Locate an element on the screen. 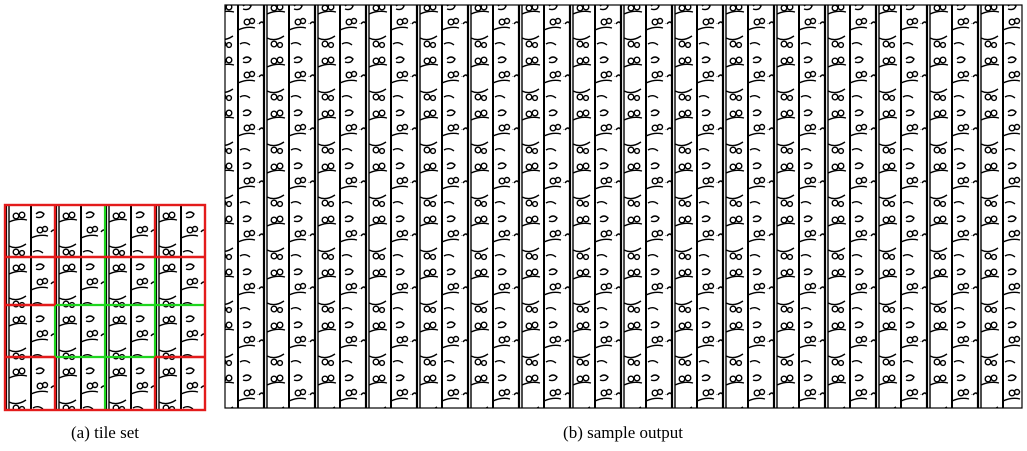 The image size is (1027, 451). caption: (a) tile set is located at coordinates (105, 432).